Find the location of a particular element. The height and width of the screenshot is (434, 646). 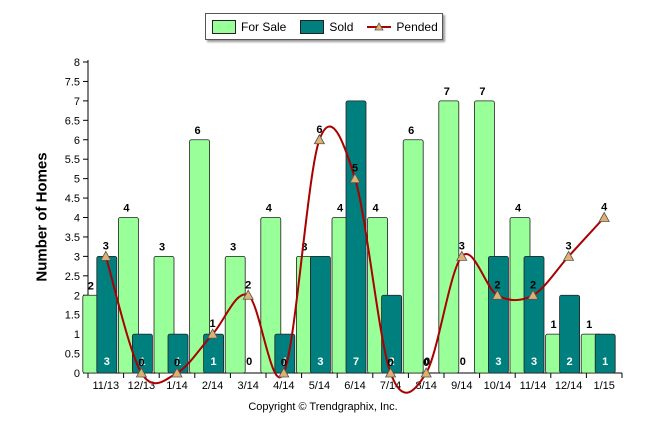

y-tick-label: 1.5 is located at coordinates (72, 316).